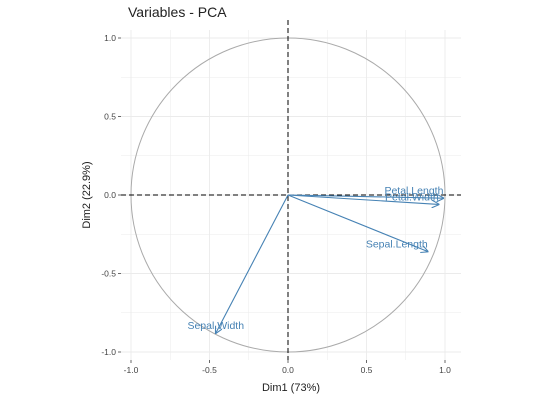  Describe the element at coordinates (367, 370) in the screenshot. I see `x-tick-label: 0.5` at that location.